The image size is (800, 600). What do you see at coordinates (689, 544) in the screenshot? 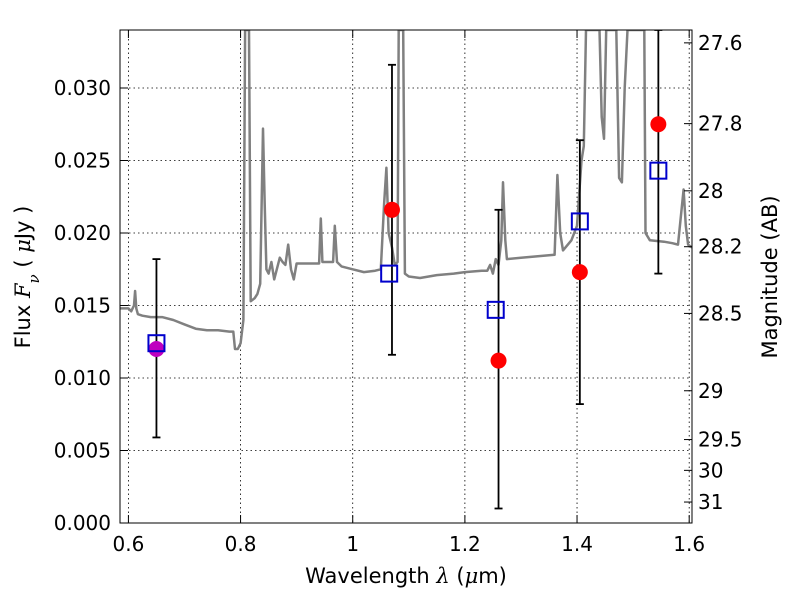
I see `x-tick-label: 1.6` at bounding box center [689, 544].